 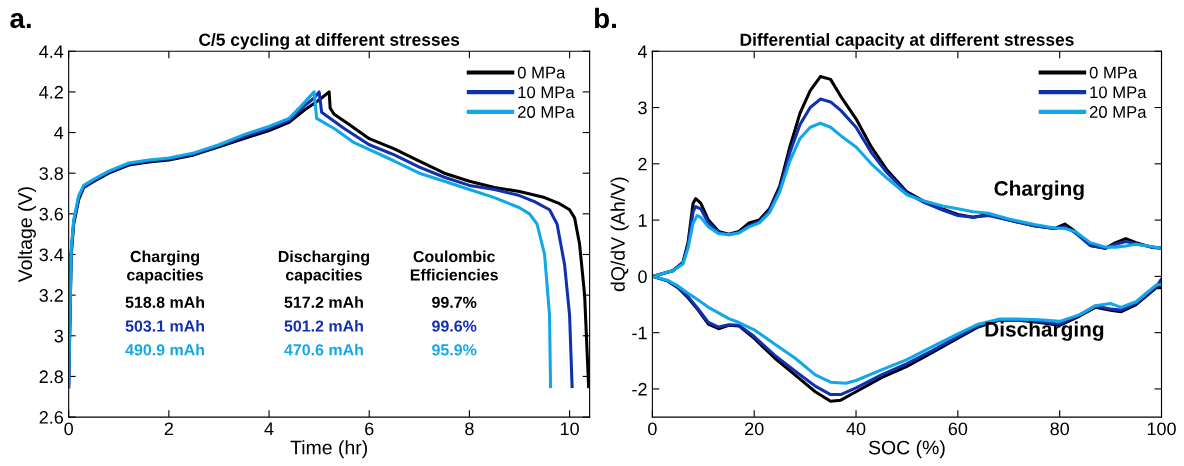 I want to click on y-axis-title: dQ/dV (Ah/V), so click(x=619, y=234).